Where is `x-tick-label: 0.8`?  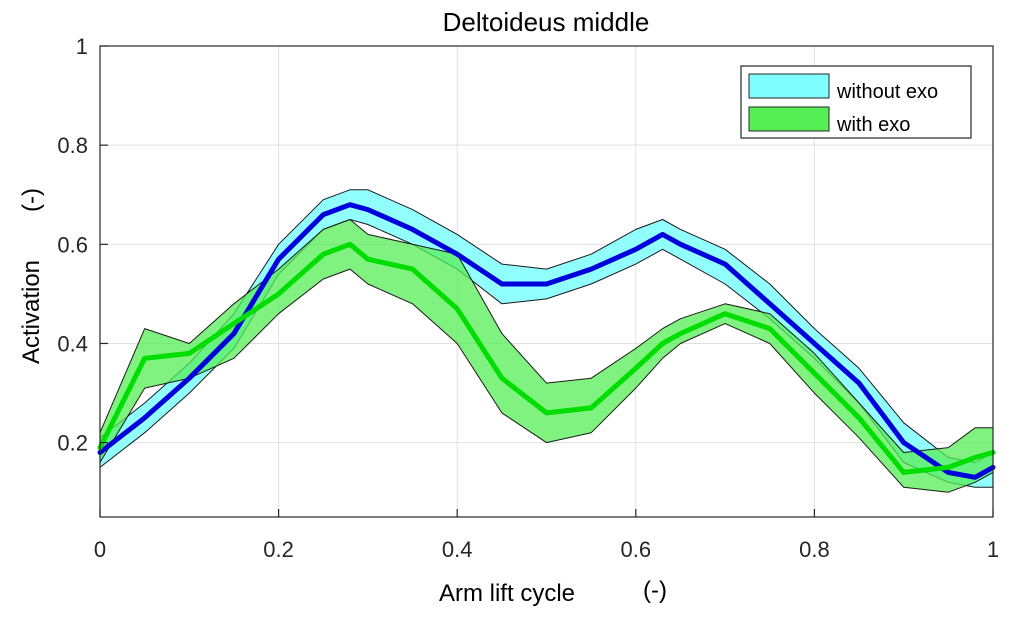 x-tick-label: 0.8 is located at coordinates (814, 549).